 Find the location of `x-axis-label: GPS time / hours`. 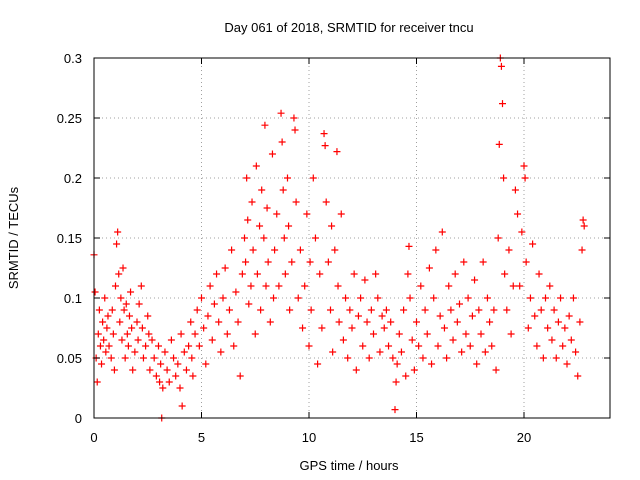

x-axis-label: GPS time / hours is located at coordinates (349, 465).